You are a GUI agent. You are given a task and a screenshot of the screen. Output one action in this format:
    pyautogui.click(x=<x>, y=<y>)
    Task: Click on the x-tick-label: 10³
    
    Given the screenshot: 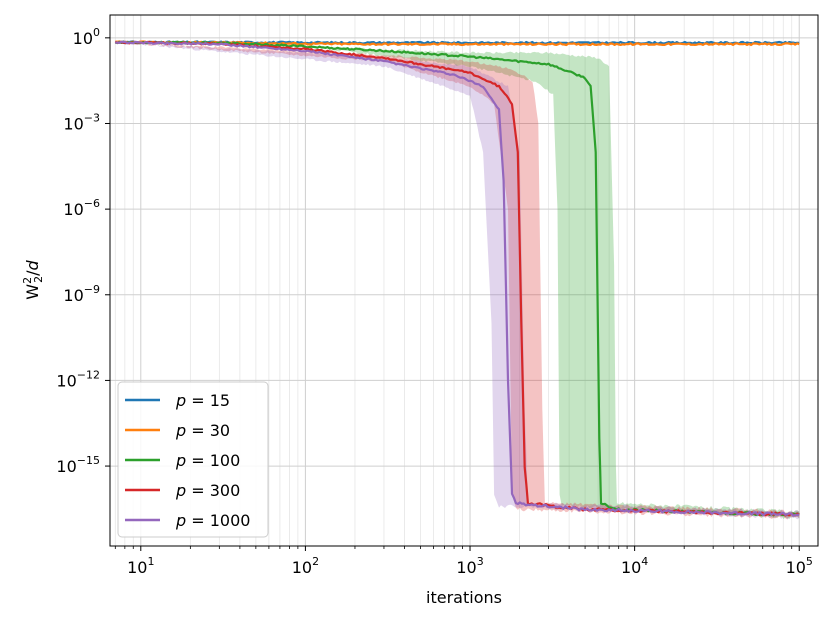 What is the action you would take?
    pyautogui.click(x=469, y=566)
    